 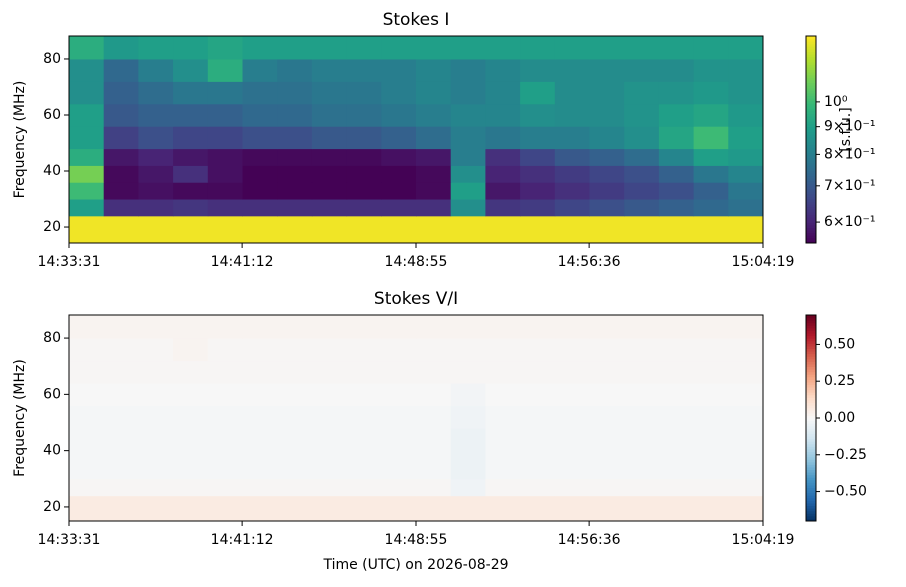 What do you see at coordinates (845, 492) in the screenshot?
I see `colorbar-tick-label: −0.50` at bounding box center [845, 492].